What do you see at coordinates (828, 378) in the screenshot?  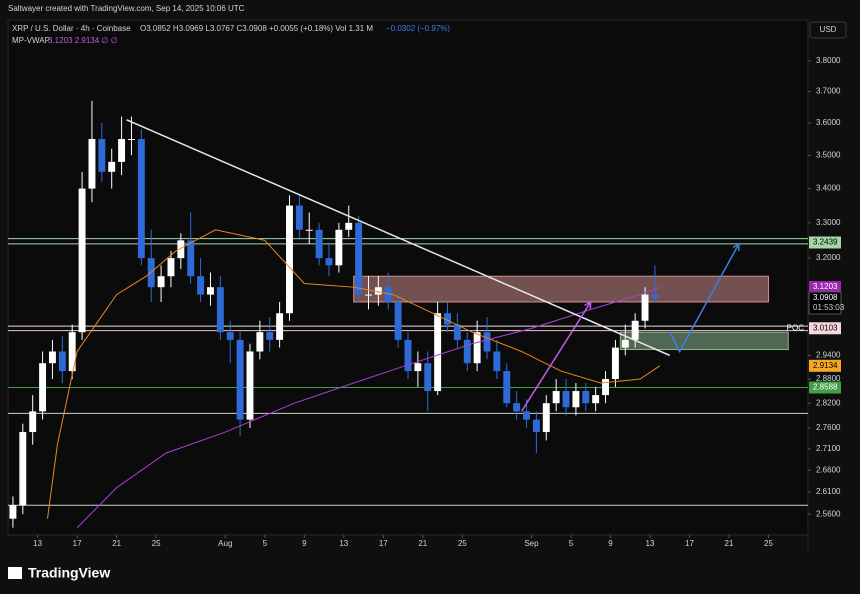 I see `y-tick-label: 2.8800` at bounding box center [828, 378].